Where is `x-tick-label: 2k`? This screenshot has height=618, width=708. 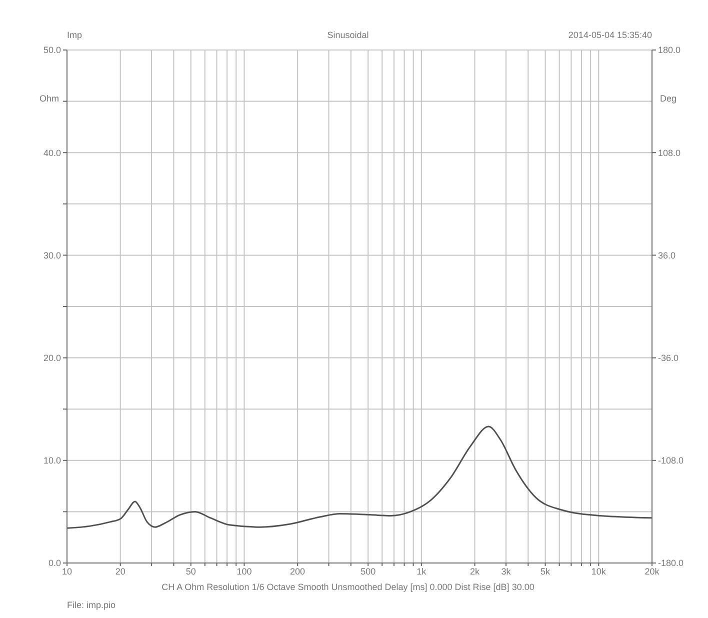
x-tick-label: 2k is located at coordinates (475, 571).